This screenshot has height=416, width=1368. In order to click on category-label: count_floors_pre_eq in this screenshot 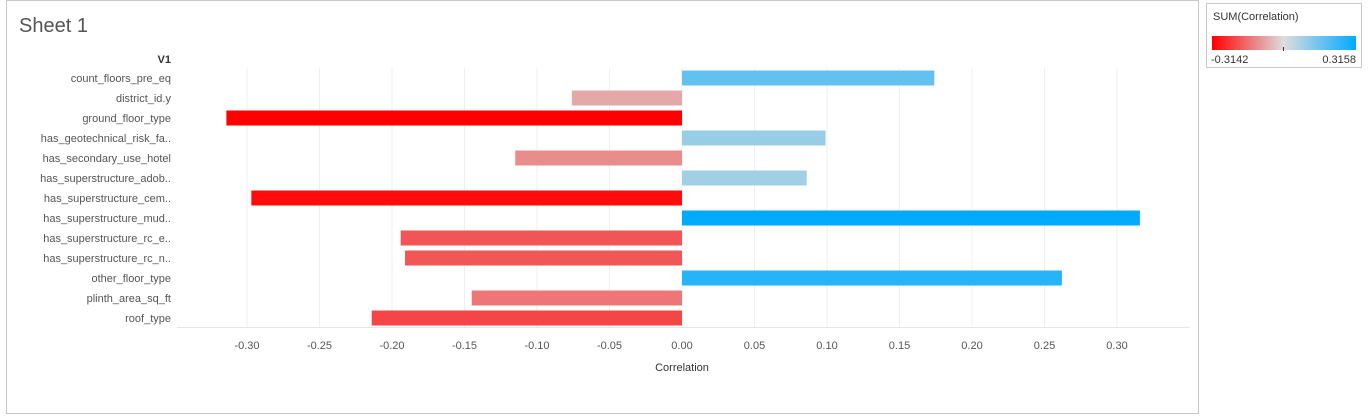, I will do `click(121, 79)`.